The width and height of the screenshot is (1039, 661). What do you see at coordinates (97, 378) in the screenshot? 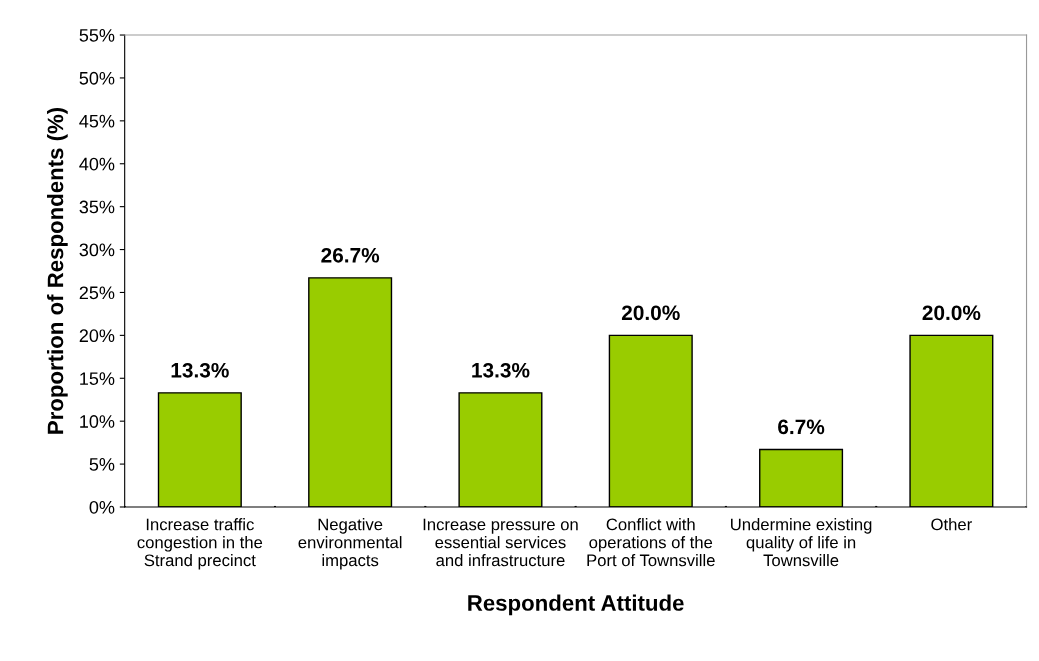
I see `y-tick-label: 15%` at bounding box center [97, 378].